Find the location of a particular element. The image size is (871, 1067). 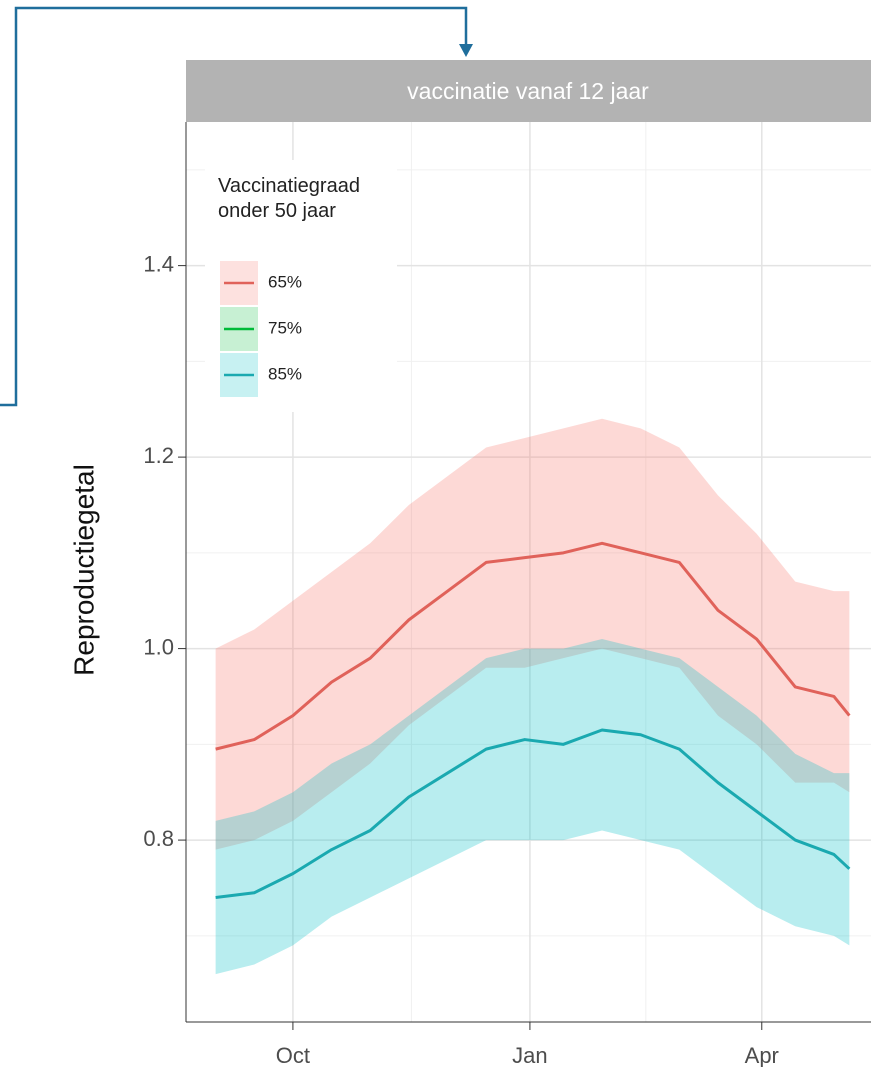

y-tick-label: 1.2 is located at coordinates (158, 455).